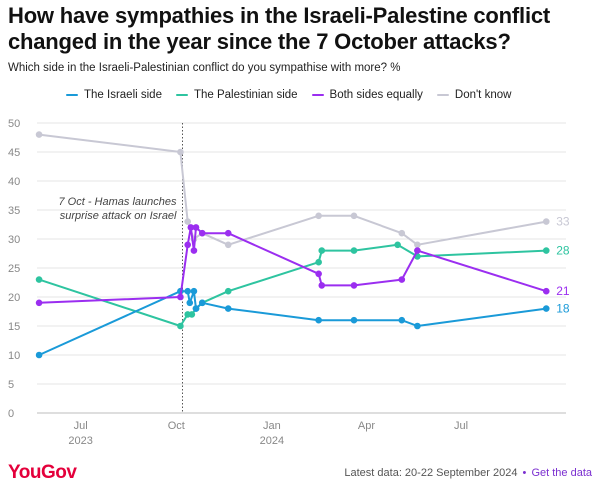 The height and width of the screenshot is (485, 602). Describe the element at coordinates (14, 240) in the screenshot. I see `y-tick-label-30: 30` at that location.